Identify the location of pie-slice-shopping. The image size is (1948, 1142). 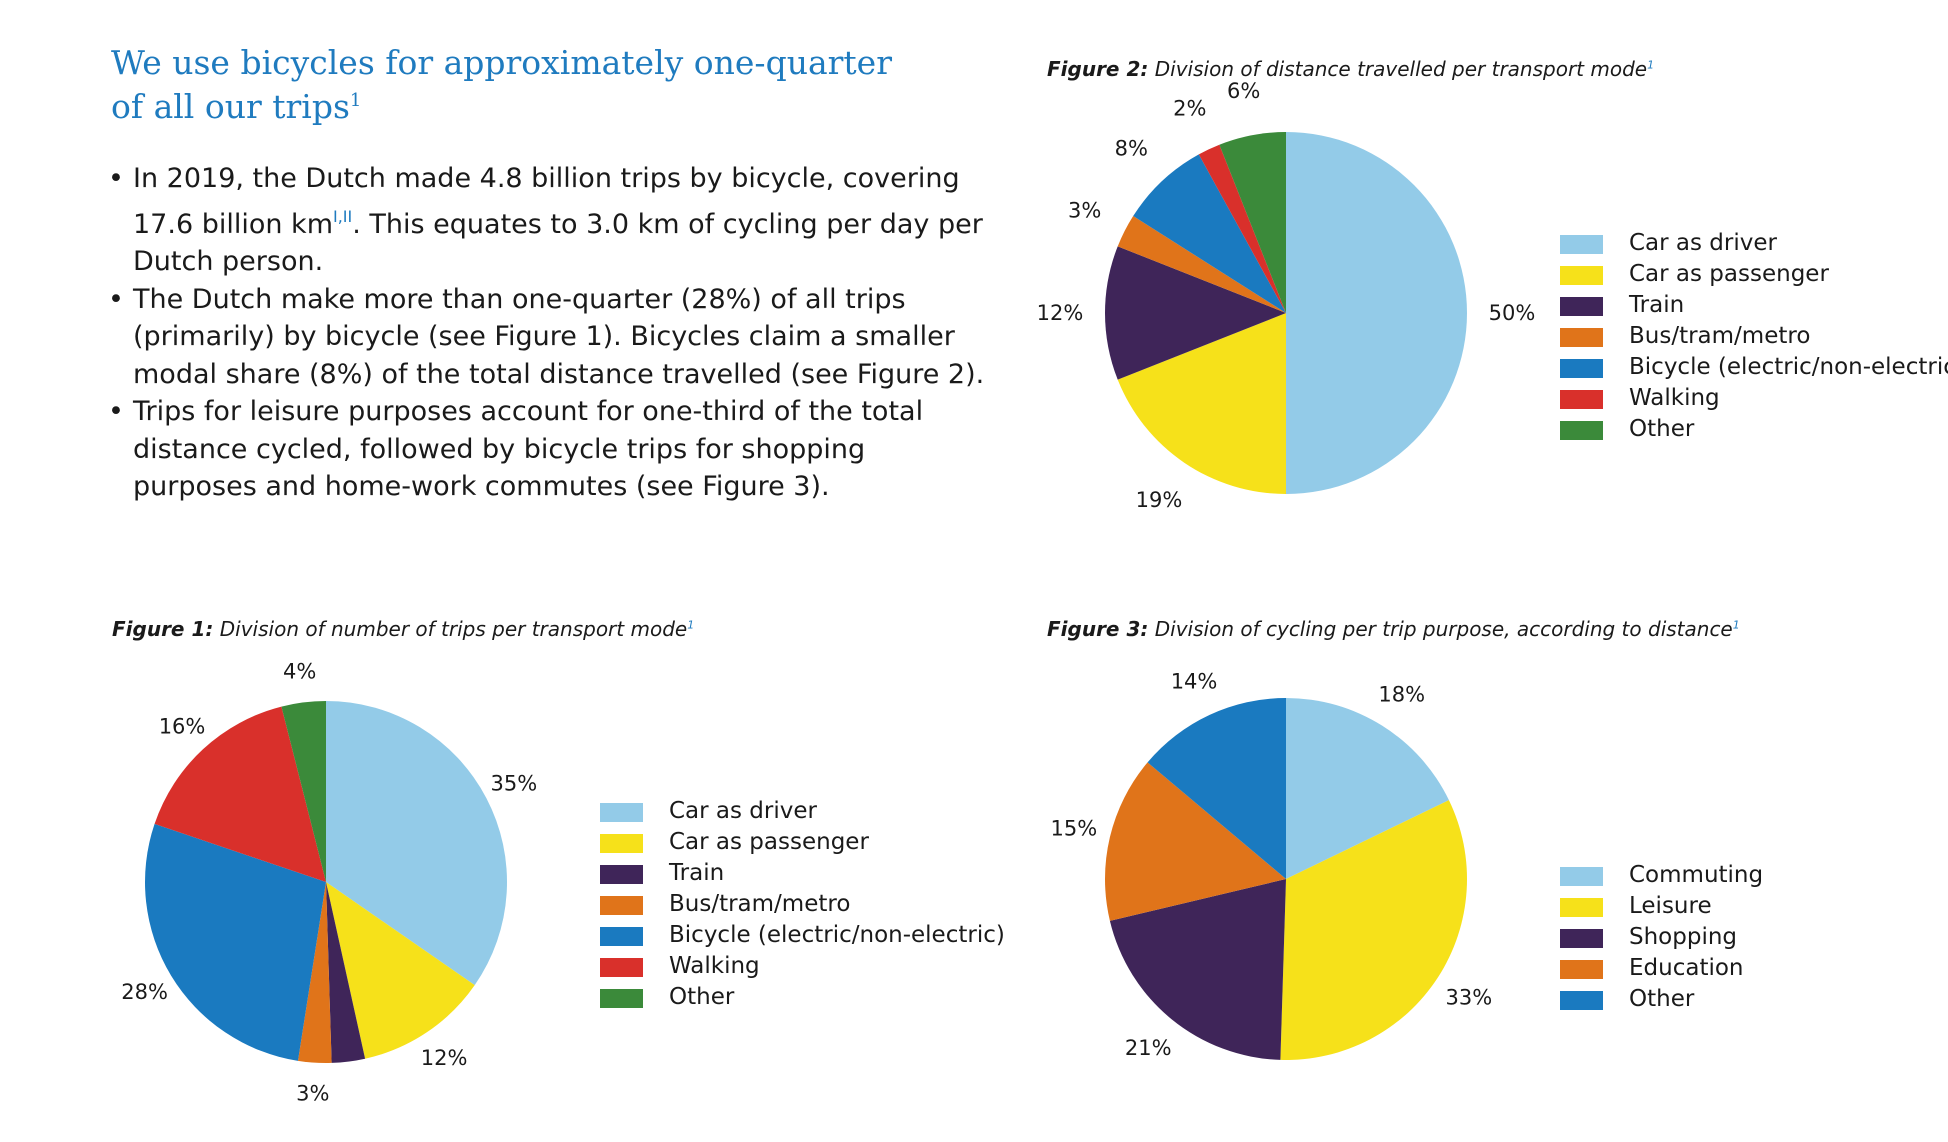
(1197, 969).